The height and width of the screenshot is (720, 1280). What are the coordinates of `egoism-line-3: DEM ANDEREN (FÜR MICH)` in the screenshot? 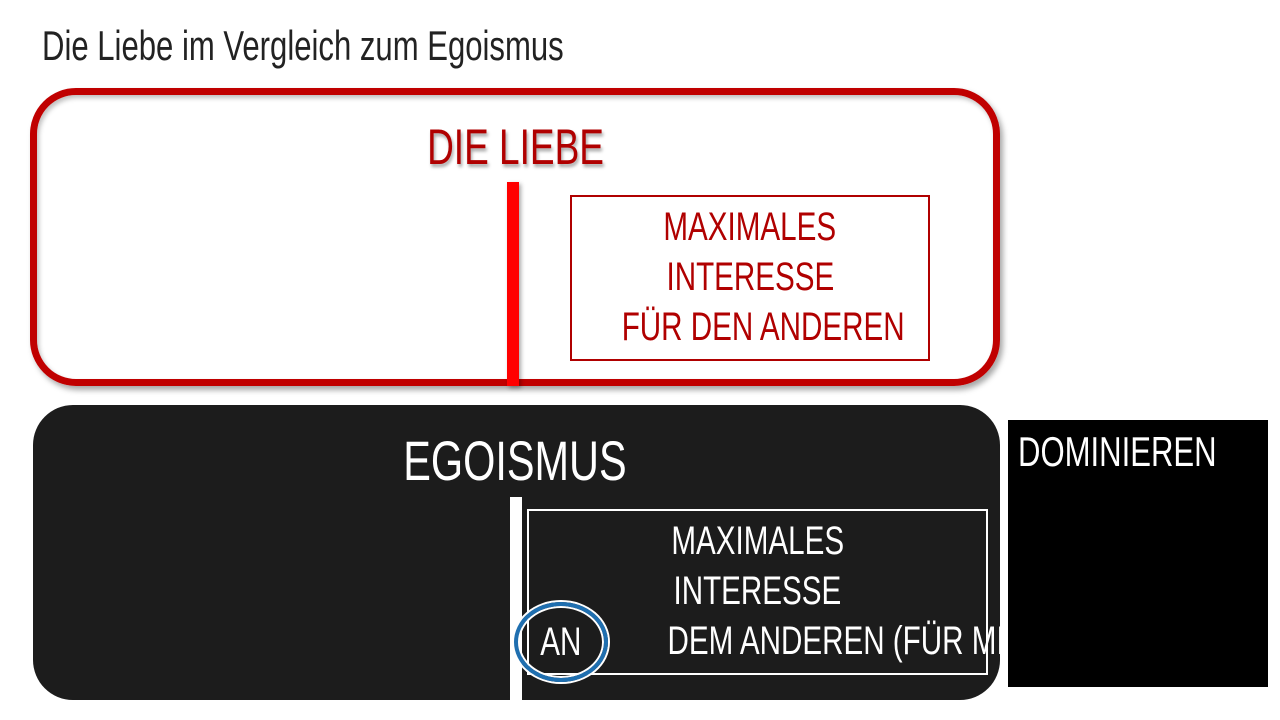 It's located at (862, 641).